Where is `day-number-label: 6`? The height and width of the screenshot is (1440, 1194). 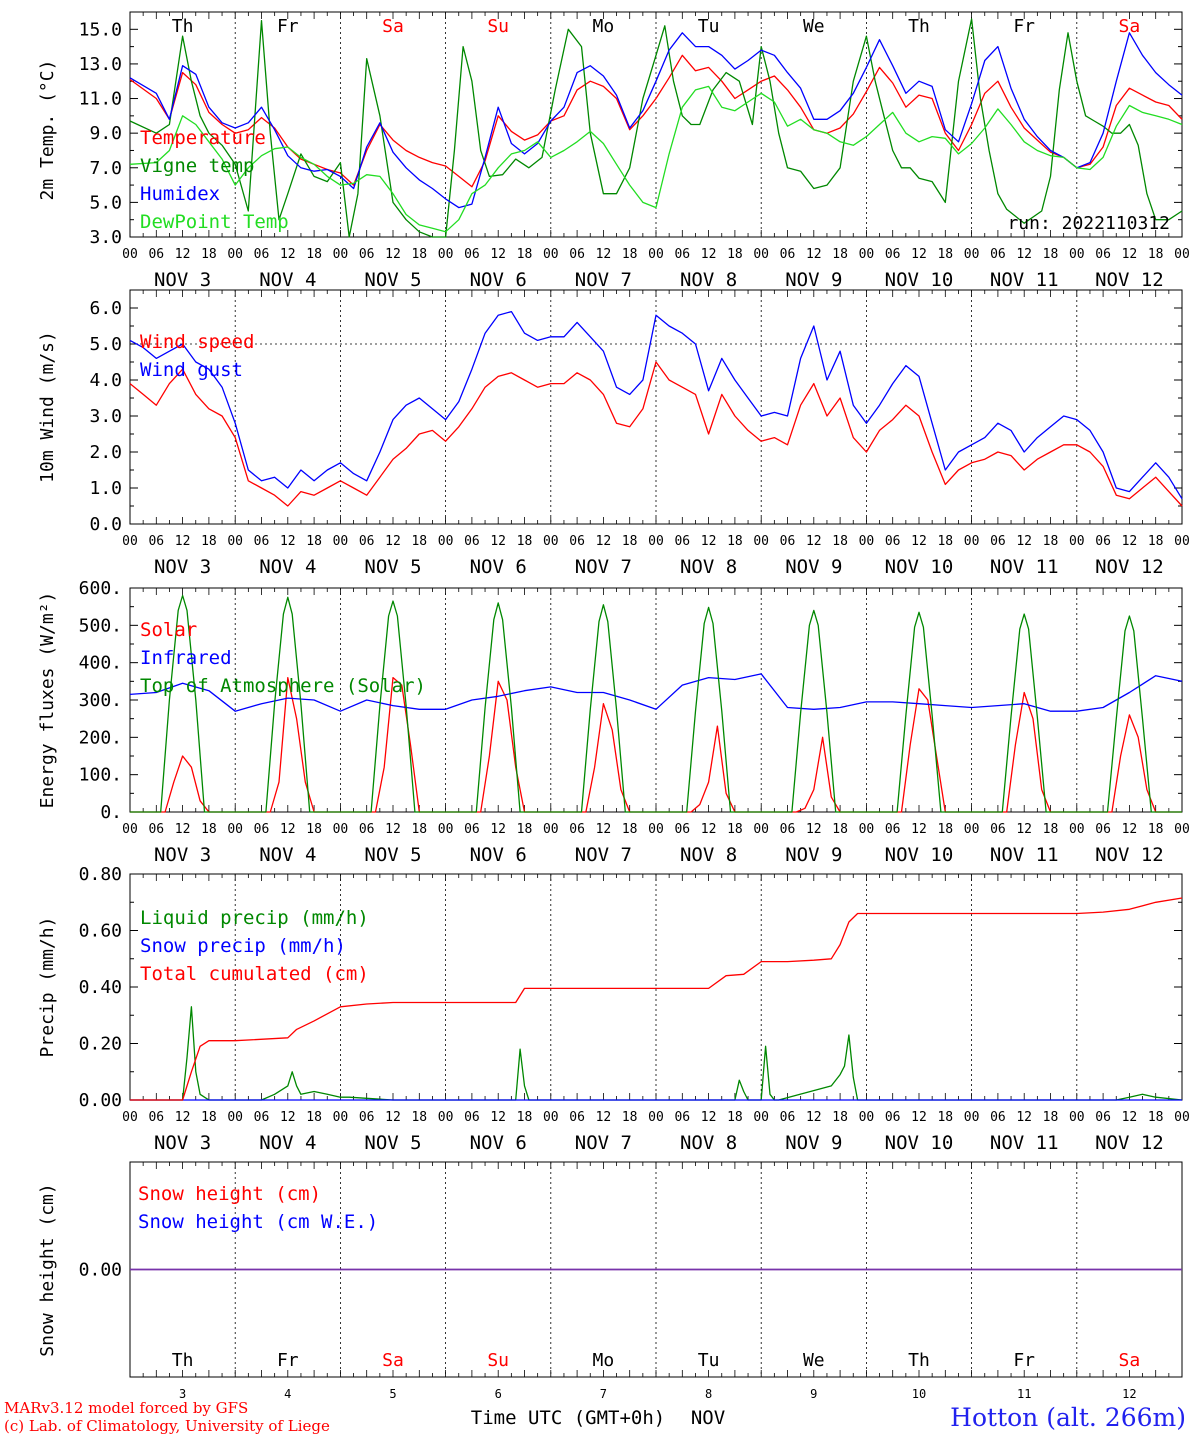
day-number-label: 6 is located at coordinates (498, 1394).